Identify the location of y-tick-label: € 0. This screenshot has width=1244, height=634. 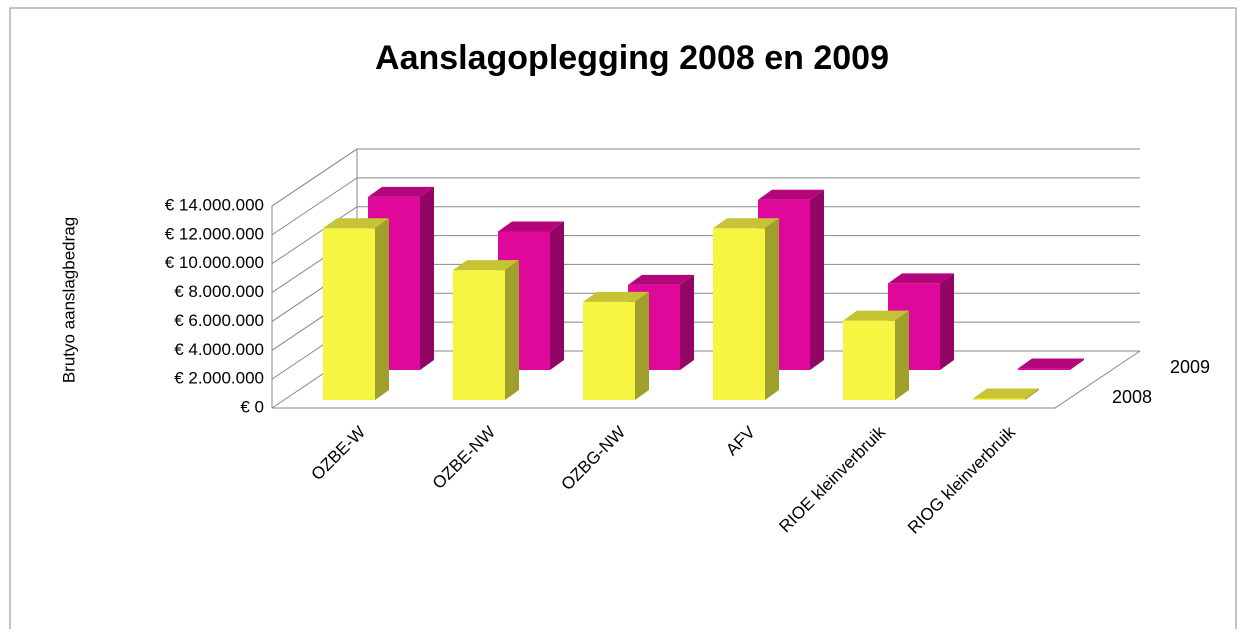
(252, 406).